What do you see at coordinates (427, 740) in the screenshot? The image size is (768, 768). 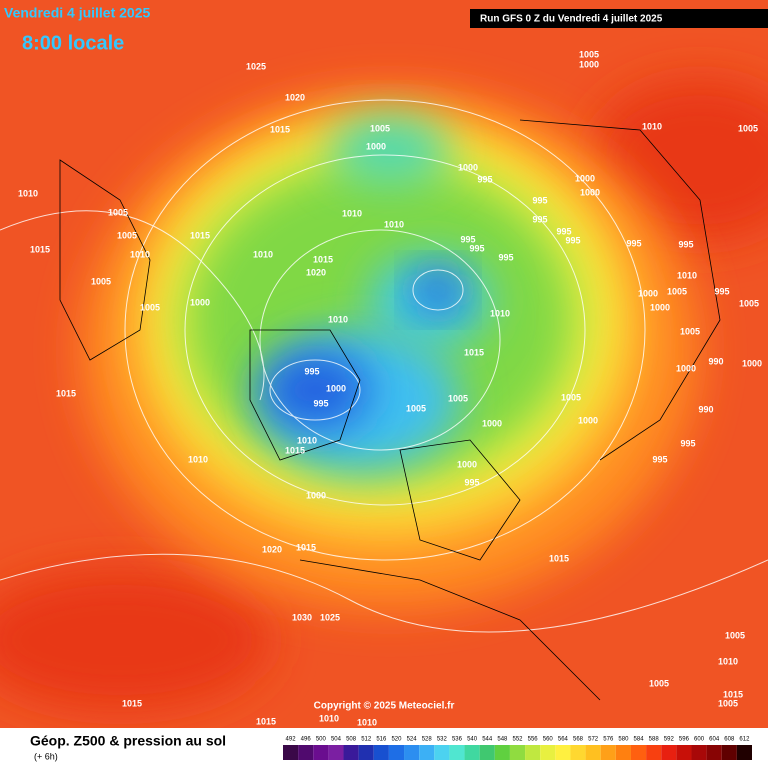 I see `scale-label: 528` at bounding box center [427, 740].